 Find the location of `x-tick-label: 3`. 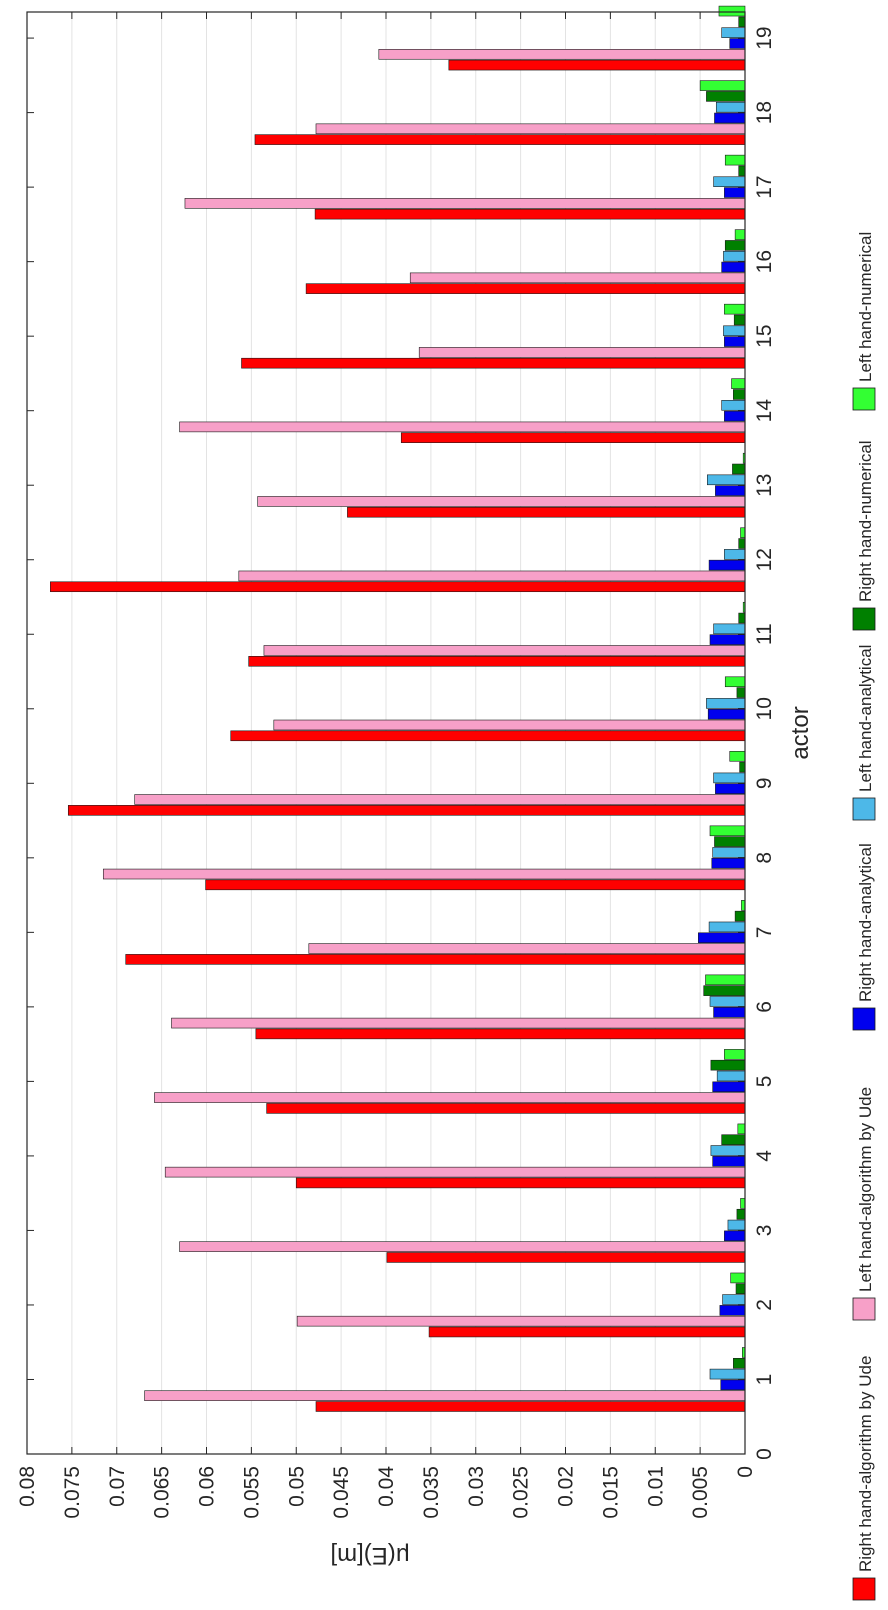

x-tick-label: 3 is located at coordinates (764, 1231).